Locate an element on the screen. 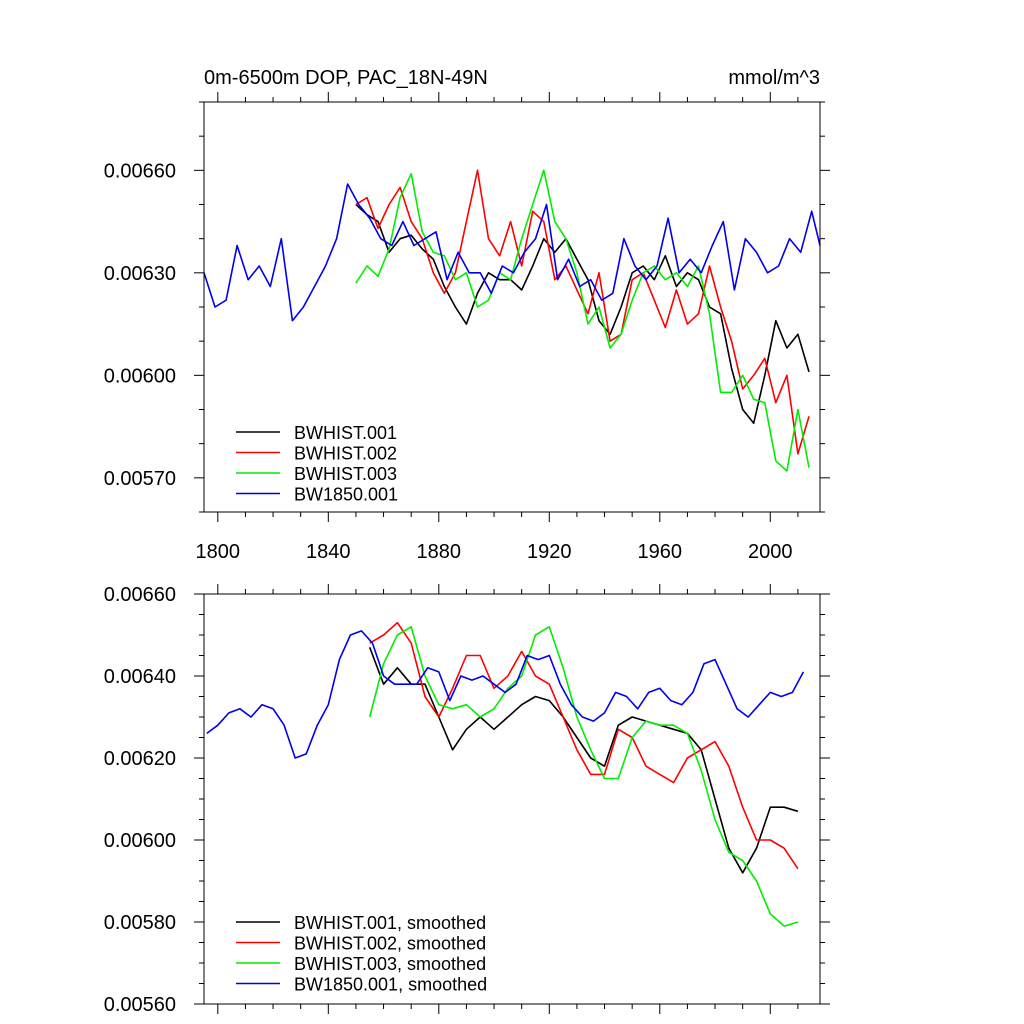 The height and width of the screenshot is (1024, 1024). legend-label: BWHIST.001 is located at coordinates (345, 433).